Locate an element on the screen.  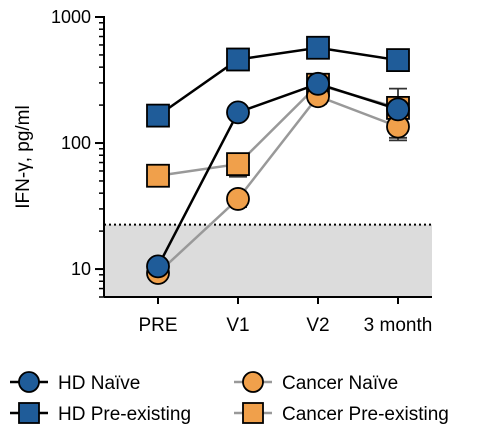
series-line is located at coordinates (278, 81).